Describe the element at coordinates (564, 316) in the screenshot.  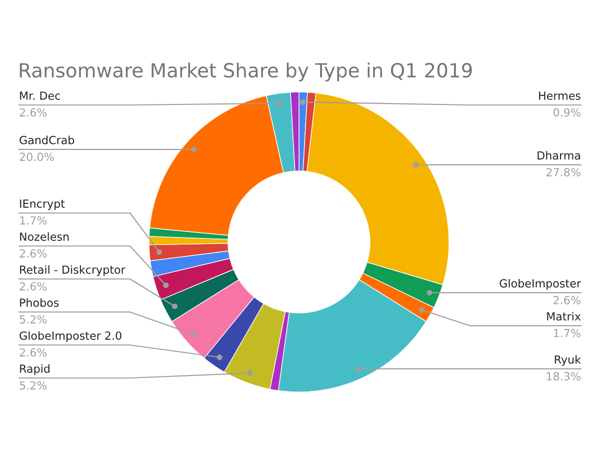
I see `slice-label: Matrix` at that location.